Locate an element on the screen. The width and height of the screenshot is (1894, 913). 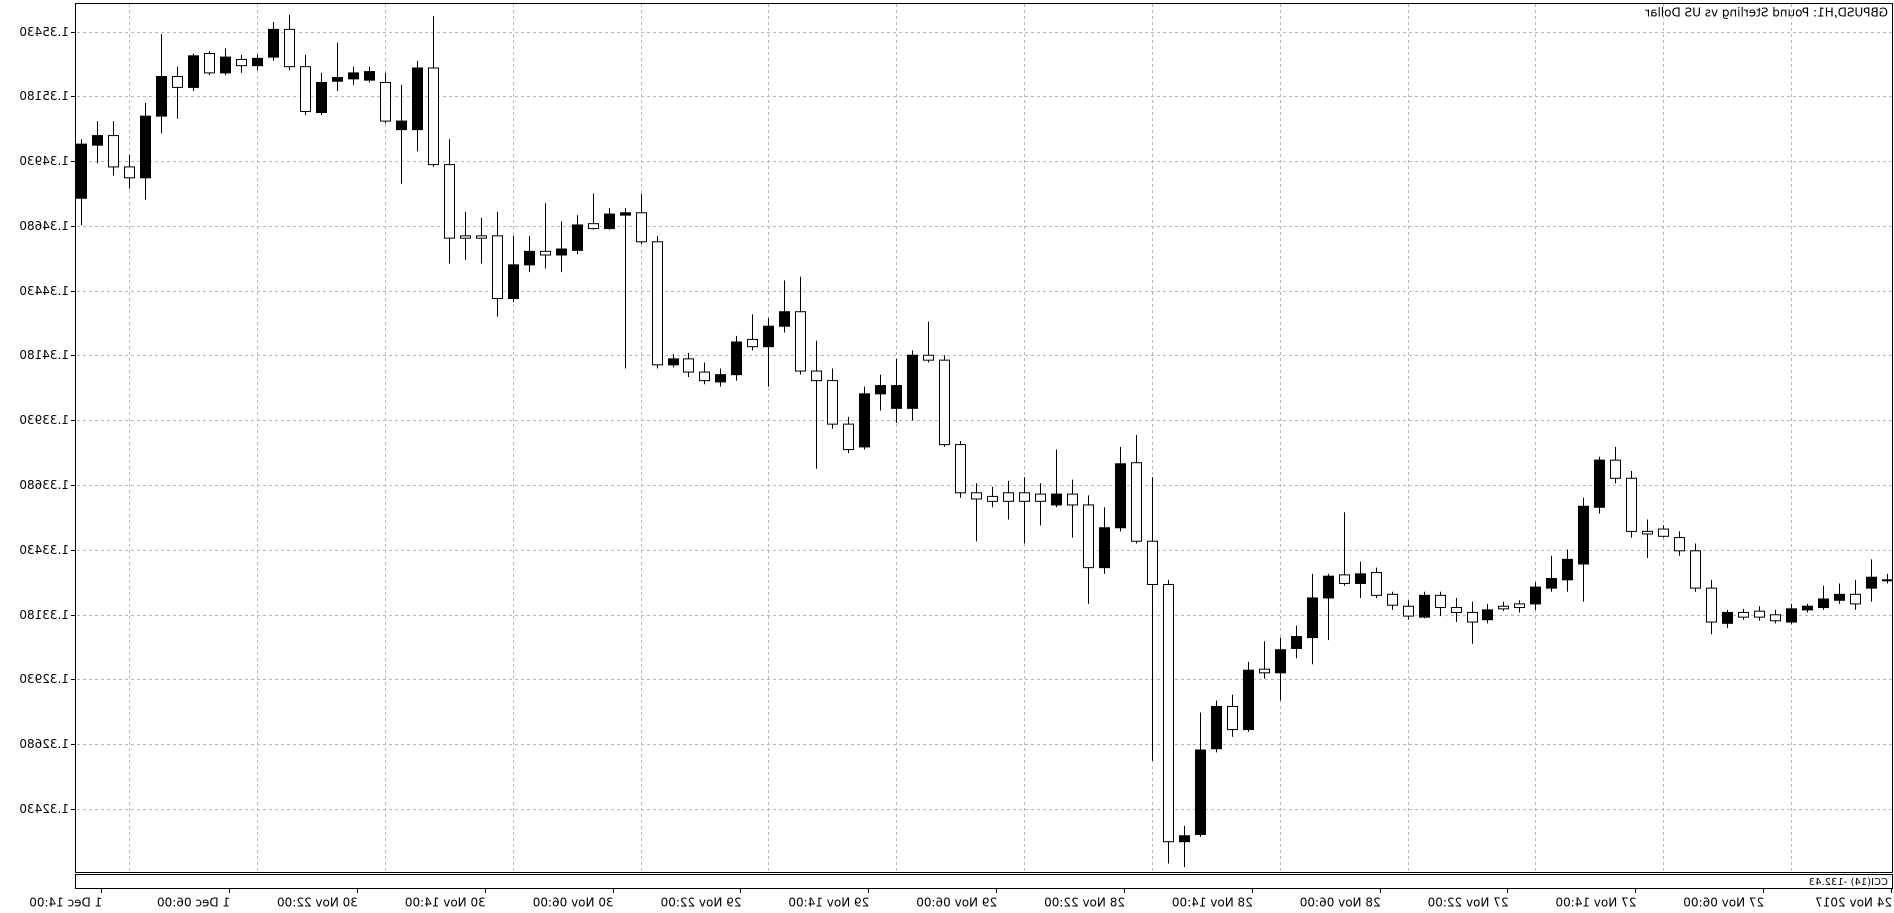
x-tick-label: 28 Nov 14:00 is located at coordinates (1212, 903).